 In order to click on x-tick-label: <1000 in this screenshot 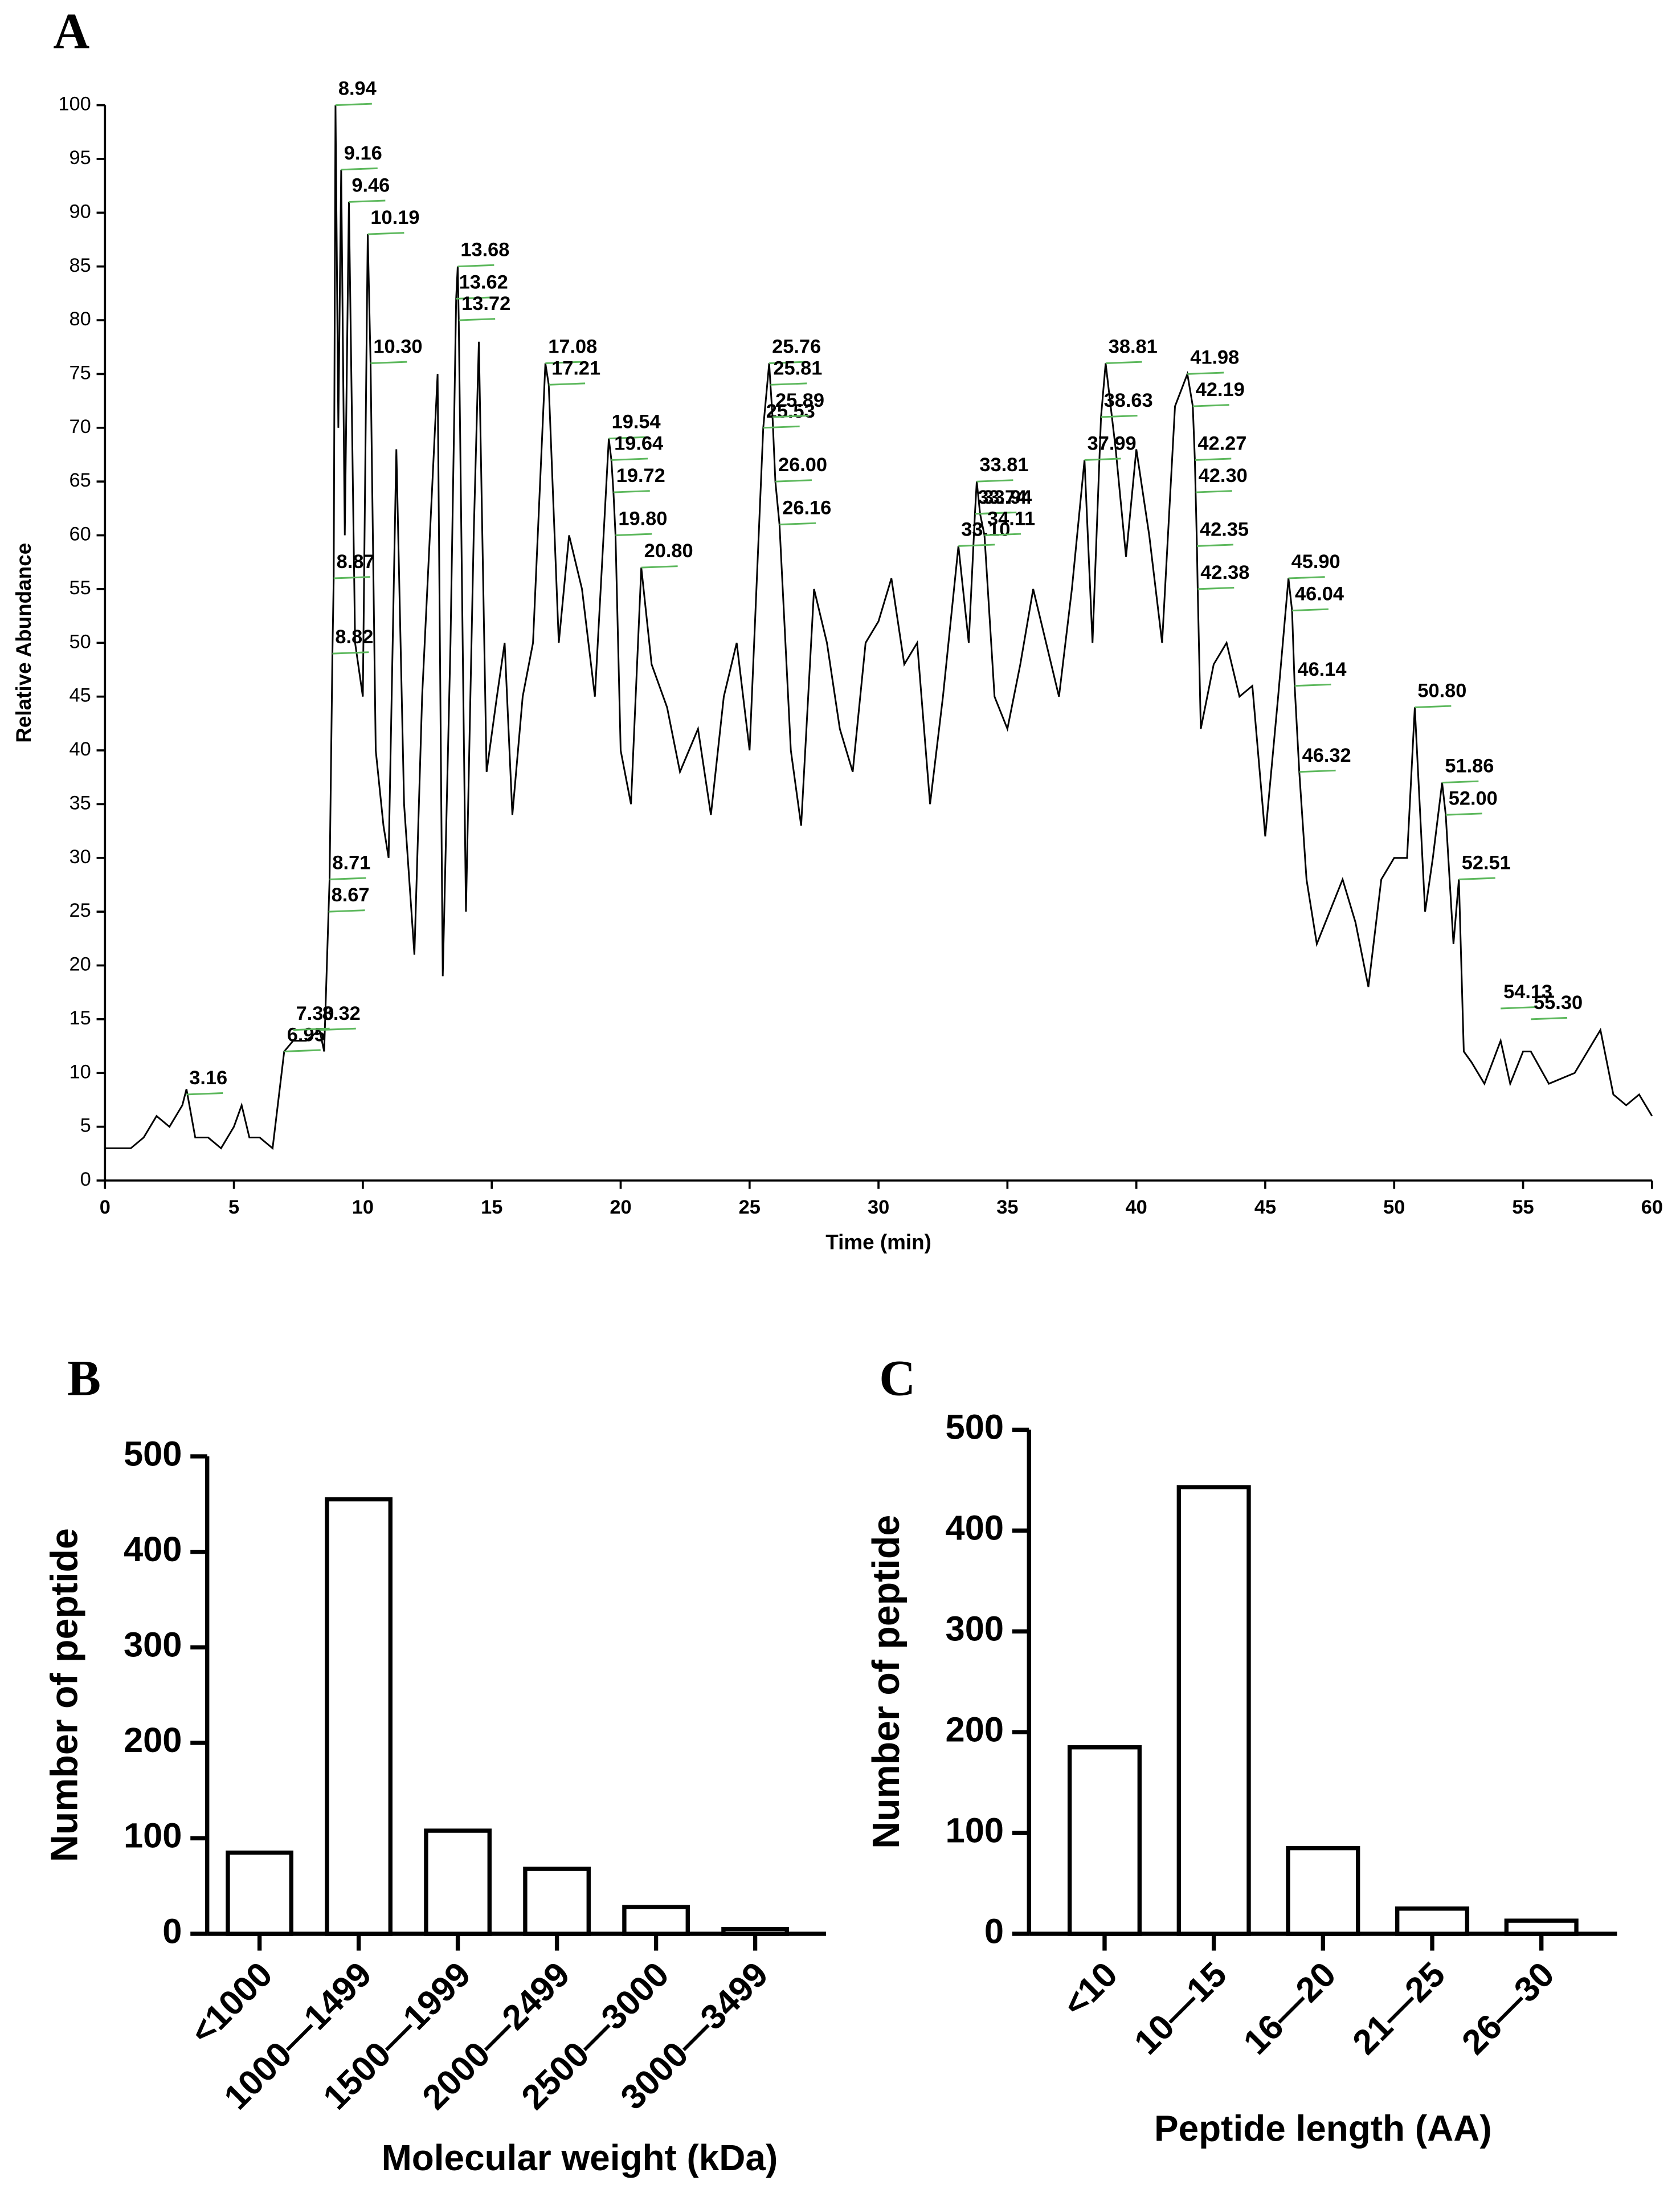, I will do `click(231, 2004)`.